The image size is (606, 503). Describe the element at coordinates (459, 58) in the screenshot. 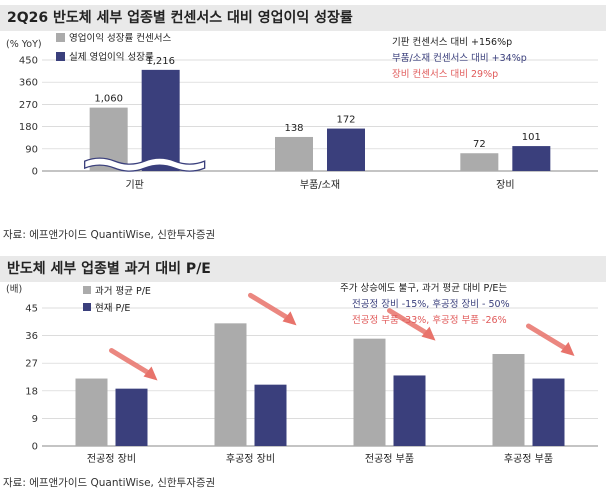

I see `chart1-annotation: 부품/소재 컨센서스 대비 +34%p` at that location.